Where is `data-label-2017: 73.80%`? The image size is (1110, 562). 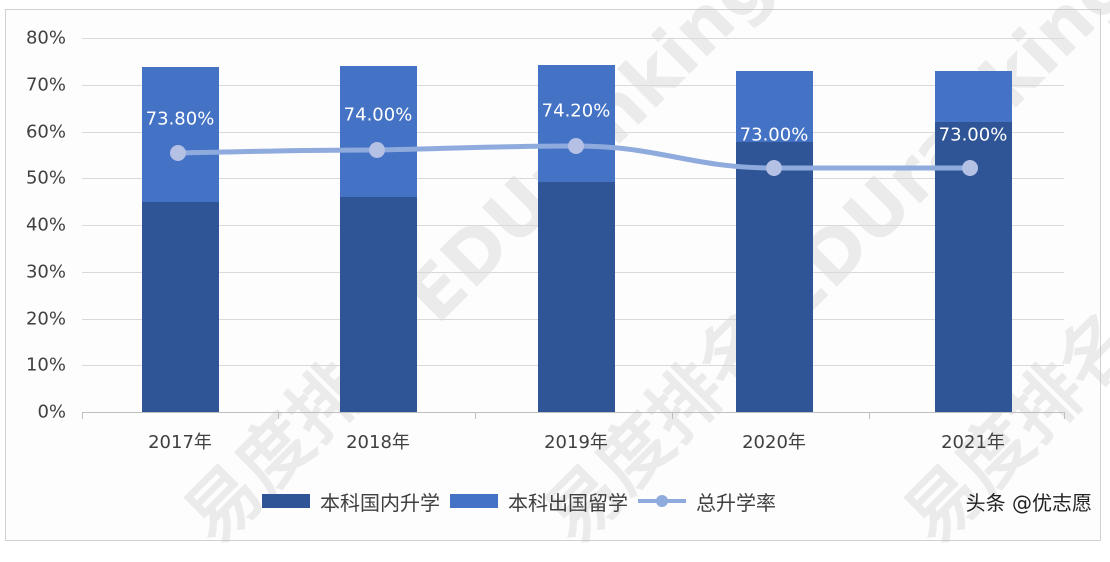 data-label-2017: 73.80% is located at coordinates (180, 119).